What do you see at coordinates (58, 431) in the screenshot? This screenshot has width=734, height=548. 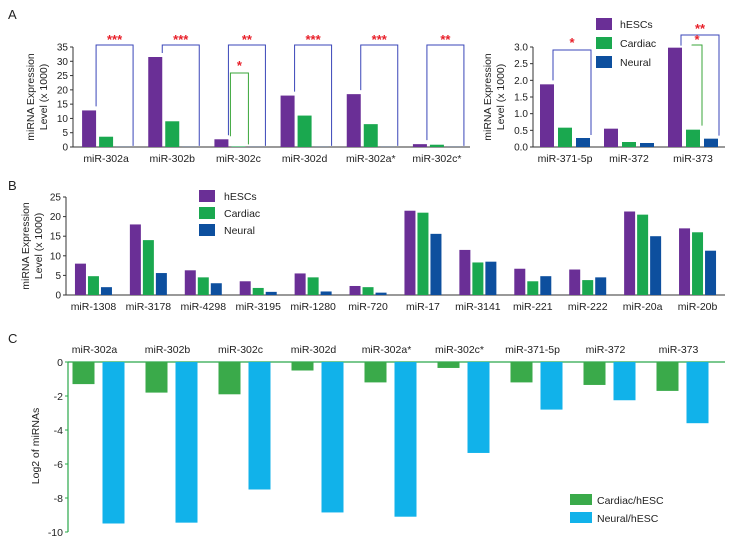 I see `y-tick-label: -4` at bounding box center [58, 431].